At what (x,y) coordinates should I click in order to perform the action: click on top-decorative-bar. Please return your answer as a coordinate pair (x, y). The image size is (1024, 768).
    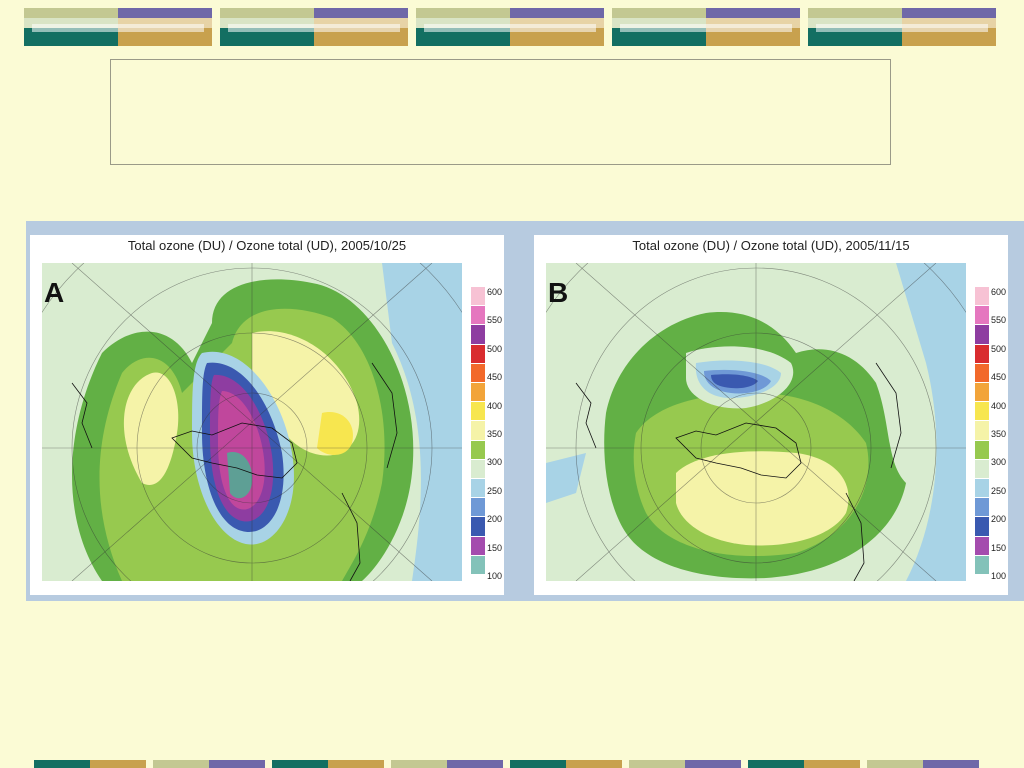
    Looking at the image, I should click on (512, 27).